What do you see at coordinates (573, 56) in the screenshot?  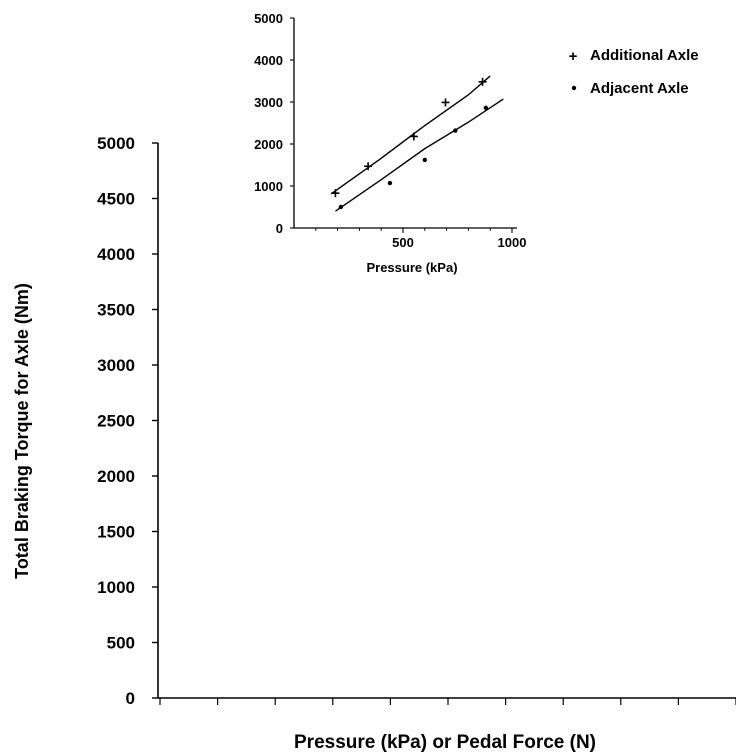 I see `legend-marker-additional: +` at bounding box center [573, 56].